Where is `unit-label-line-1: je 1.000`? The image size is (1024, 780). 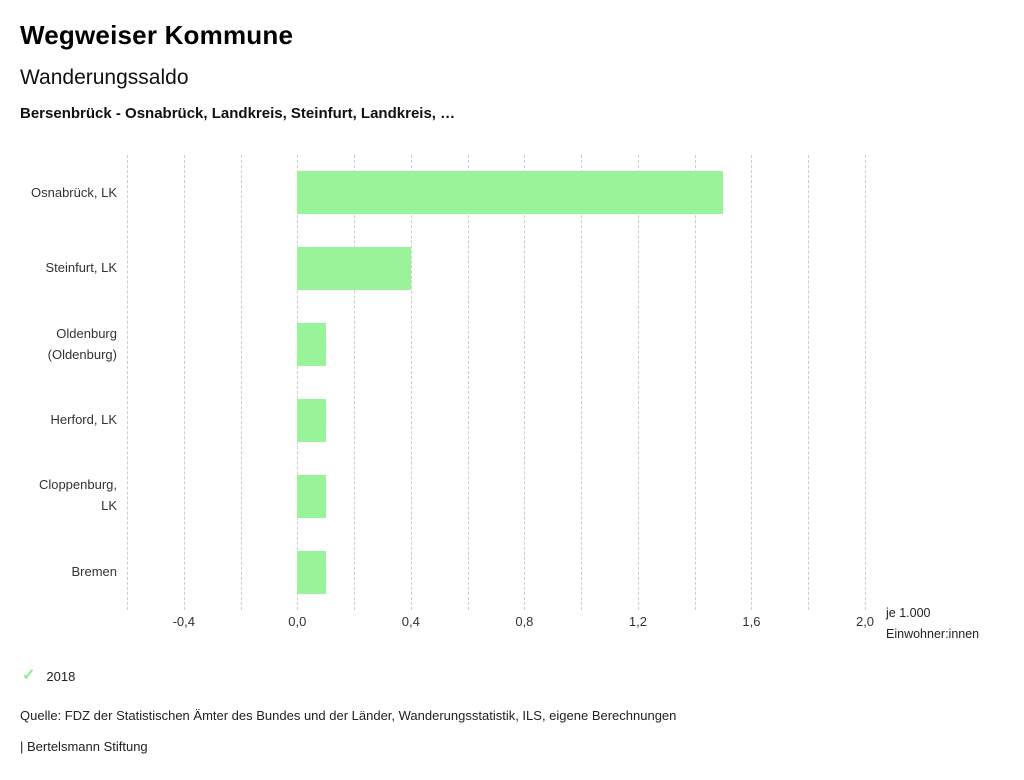
unit-label-line-1: je 1.000 is located at coordinates (908, 613).